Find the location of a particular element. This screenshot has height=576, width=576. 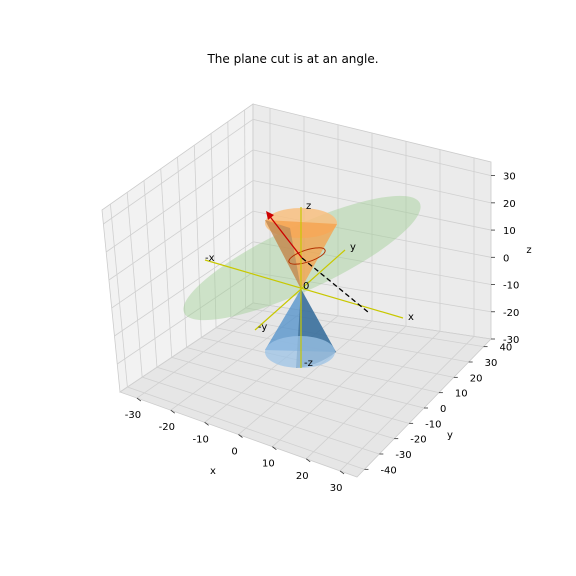

x-tick-label: 10 is located at coordinates (268, 464).